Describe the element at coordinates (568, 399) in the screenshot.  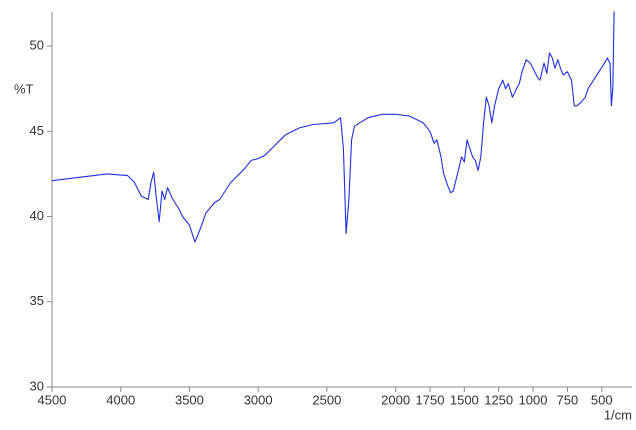
I see `x-tick-label: 750` at that location.